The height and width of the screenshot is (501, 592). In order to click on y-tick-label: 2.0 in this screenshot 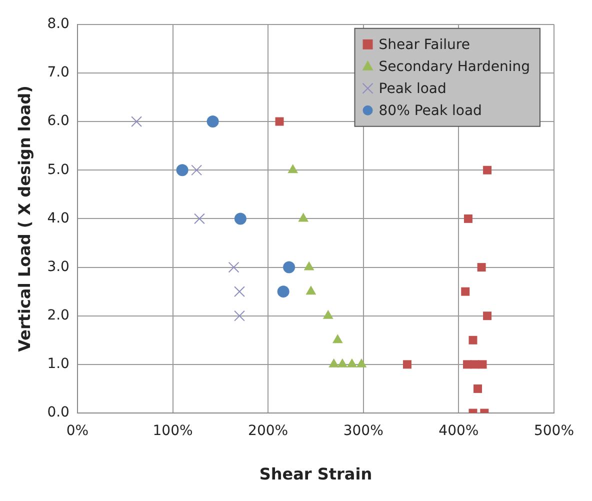, I will do `click(58, 315)`.